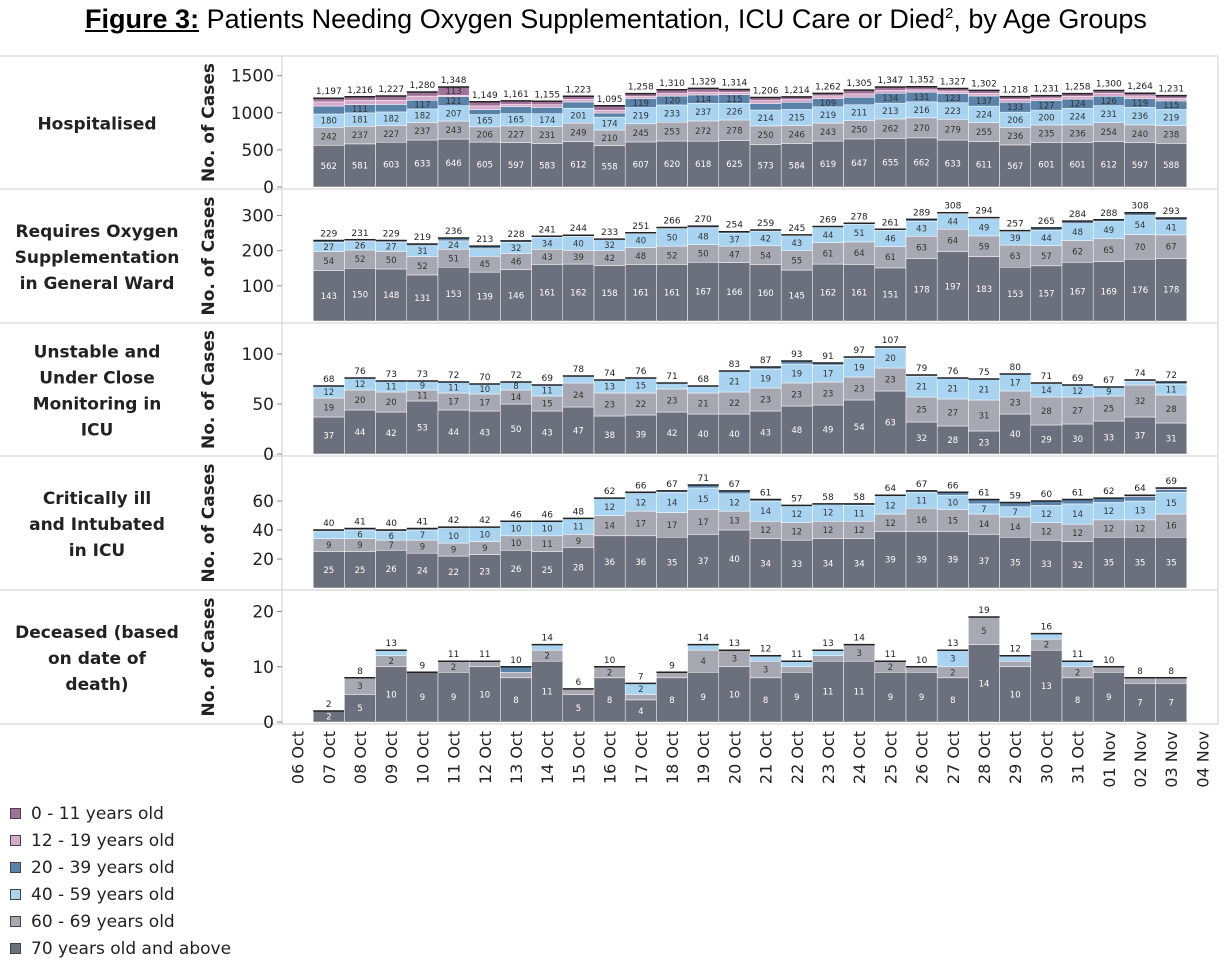  I want to click on bar-segment-label: 180, so click(329, 122).